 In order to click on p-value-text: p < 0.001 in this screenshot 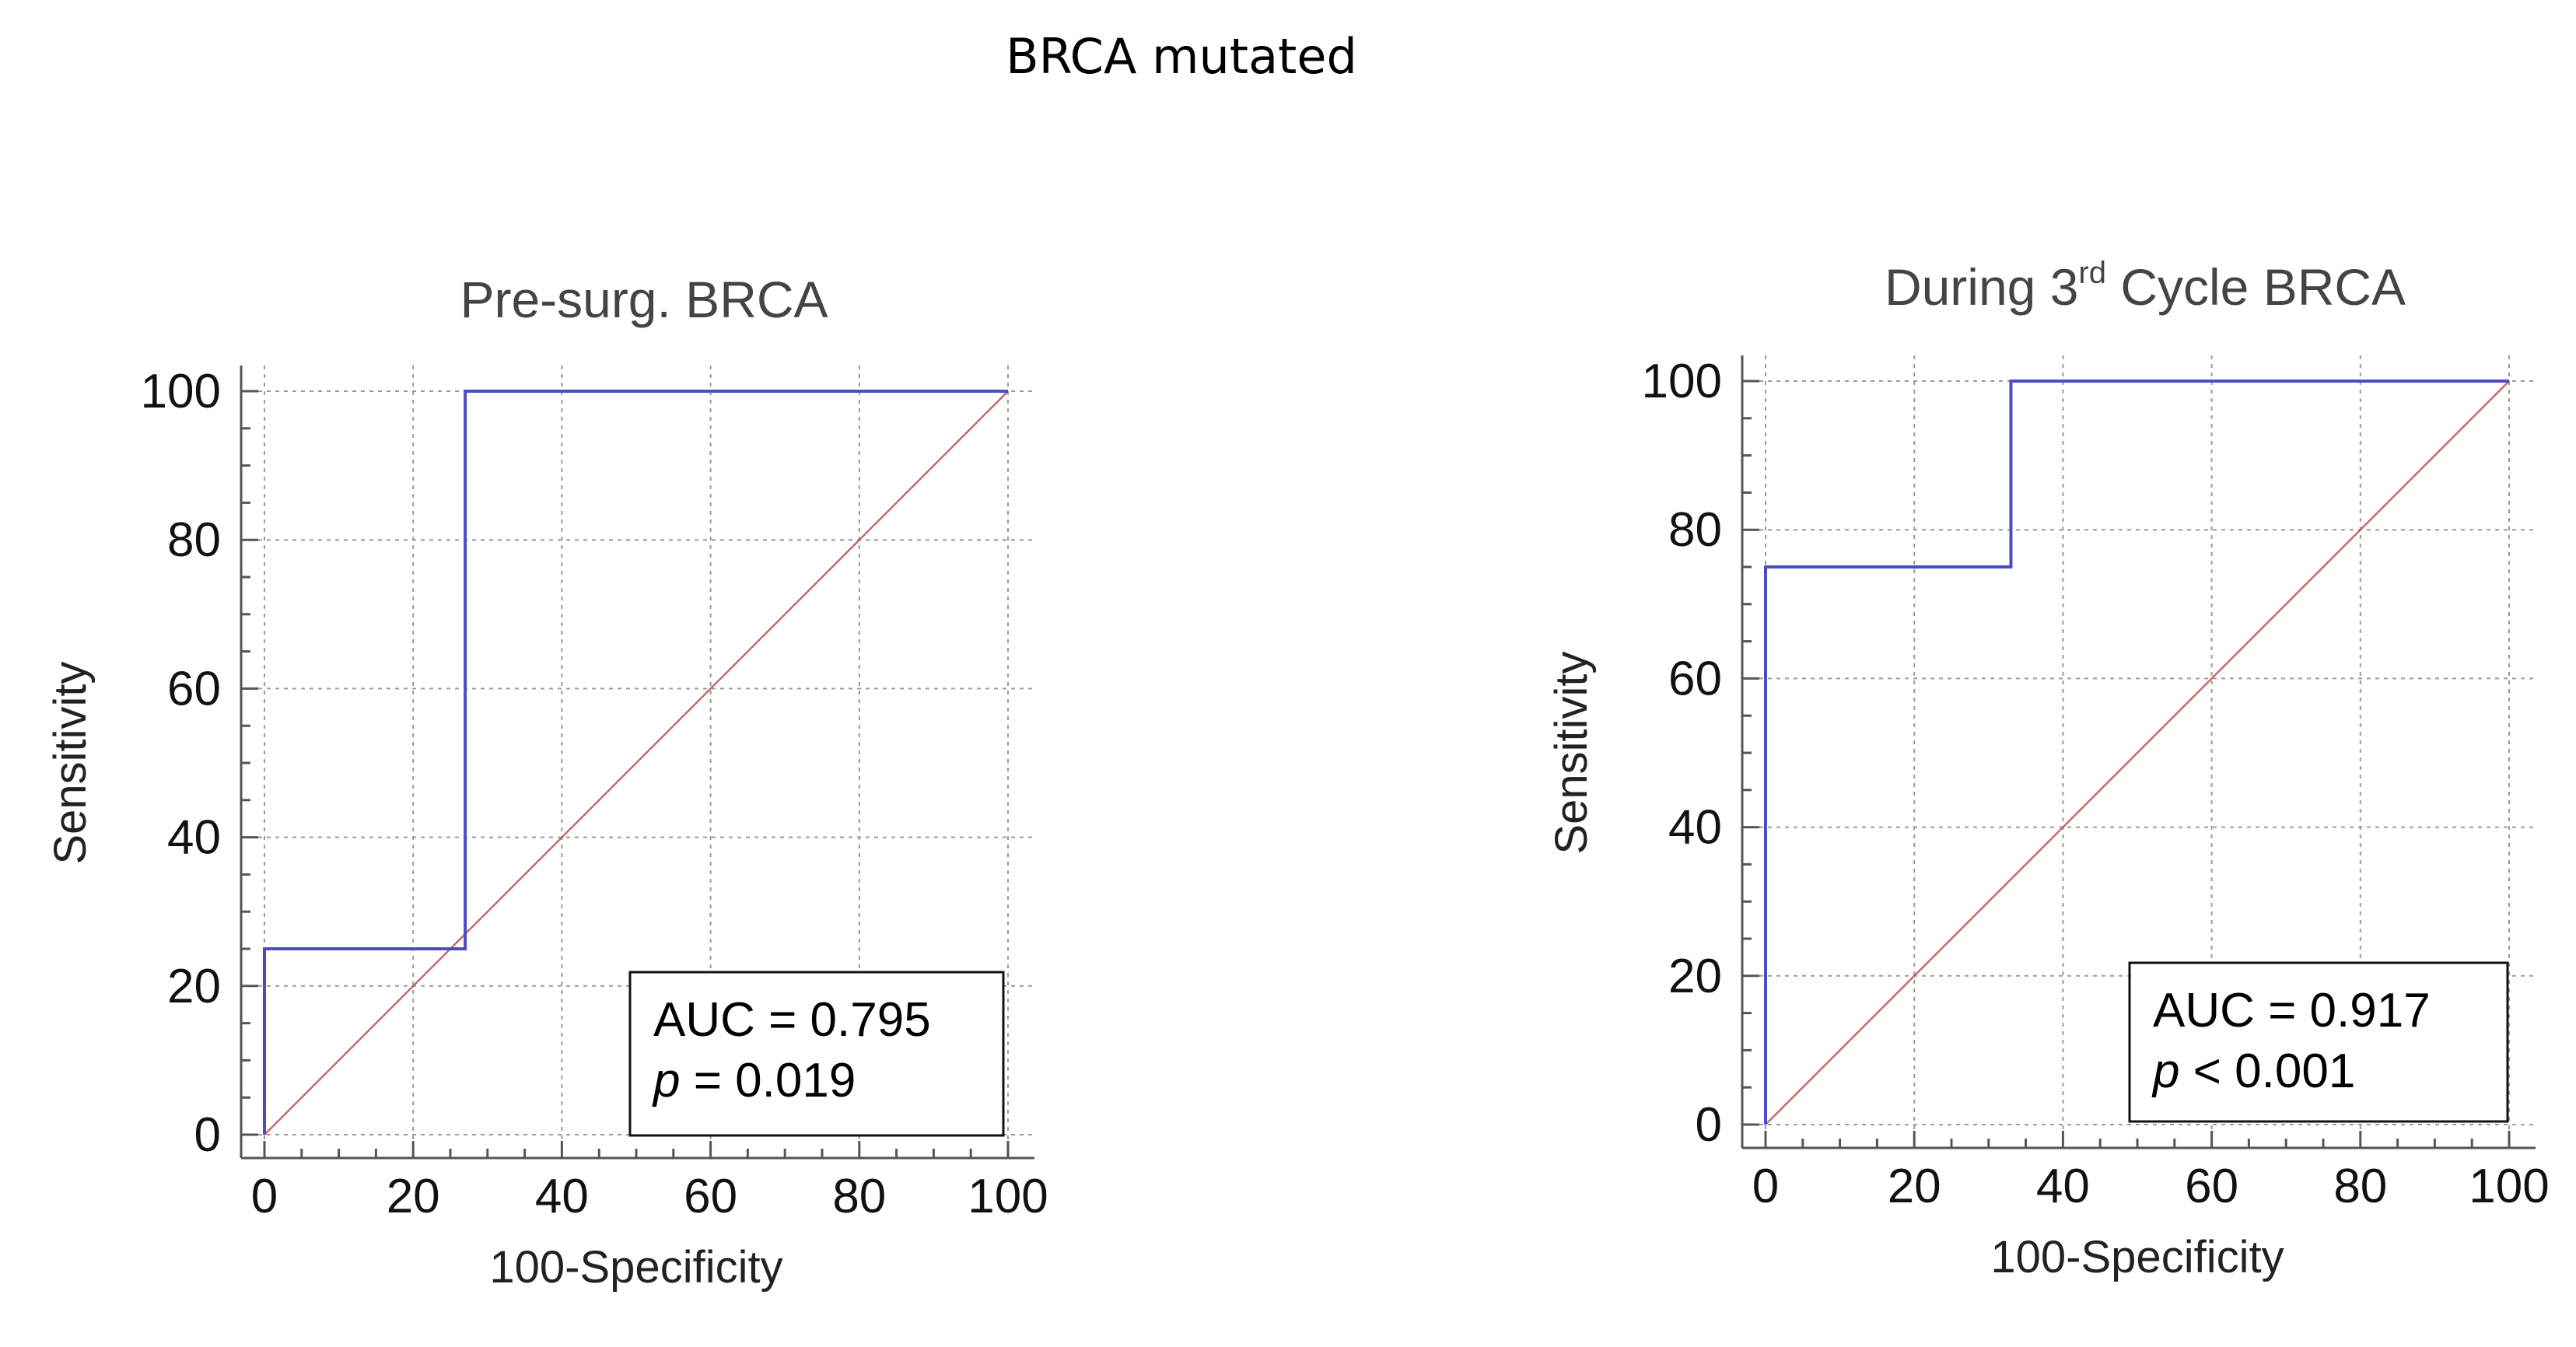, I will do `click(2253, 1071)`.